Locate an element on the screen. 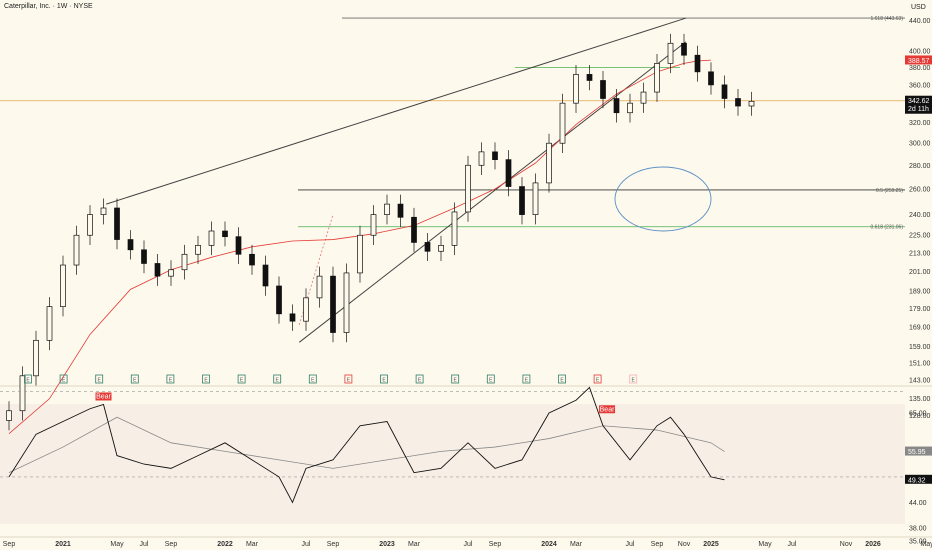 The image size is (932, 550). y-tick-label: 213.00 is located at coordinates (920, 253).